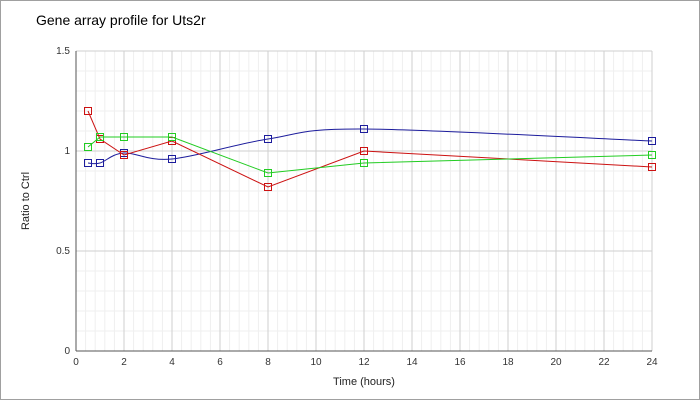 Image resolution: width=700 pixels, height=400 pixels. I want to click on chart-title: Gene array profile for Uts2r, so click(121, 20).